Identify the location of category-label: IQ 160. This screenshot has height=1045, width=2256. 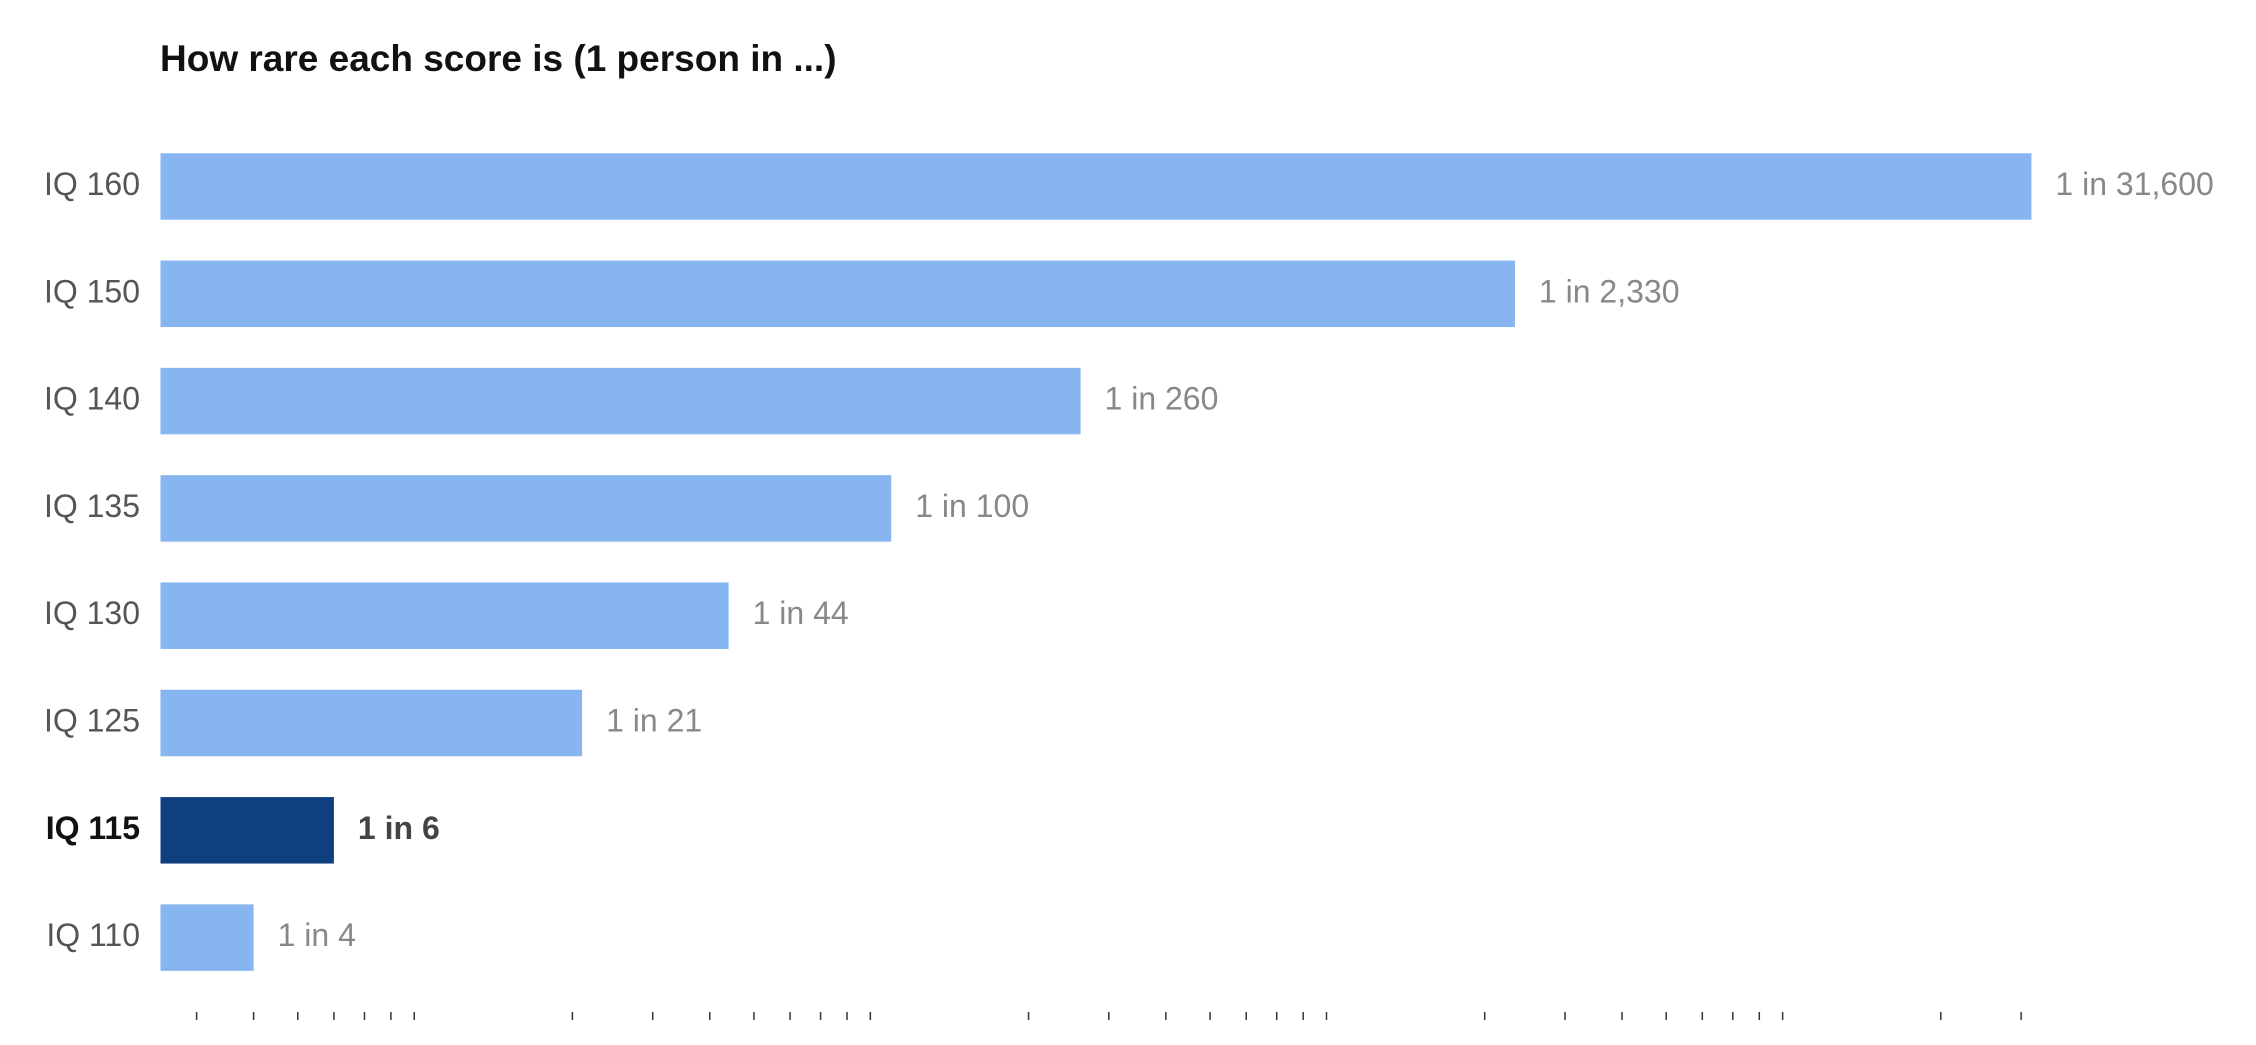
(92, 184).